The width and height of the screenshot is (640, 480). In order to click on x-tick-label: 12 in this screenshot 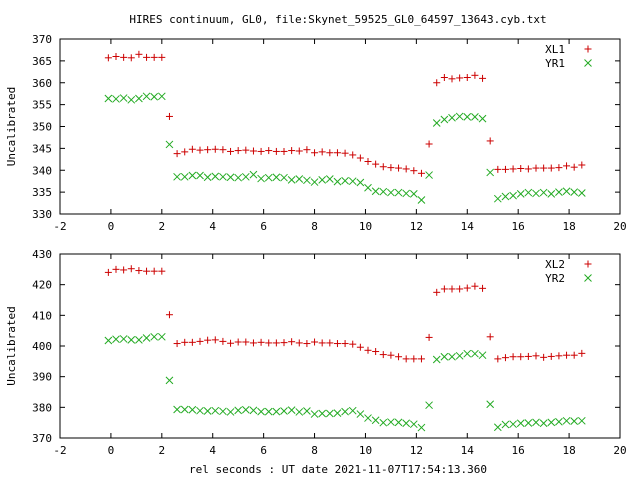, I will do `click(416, 226)`.